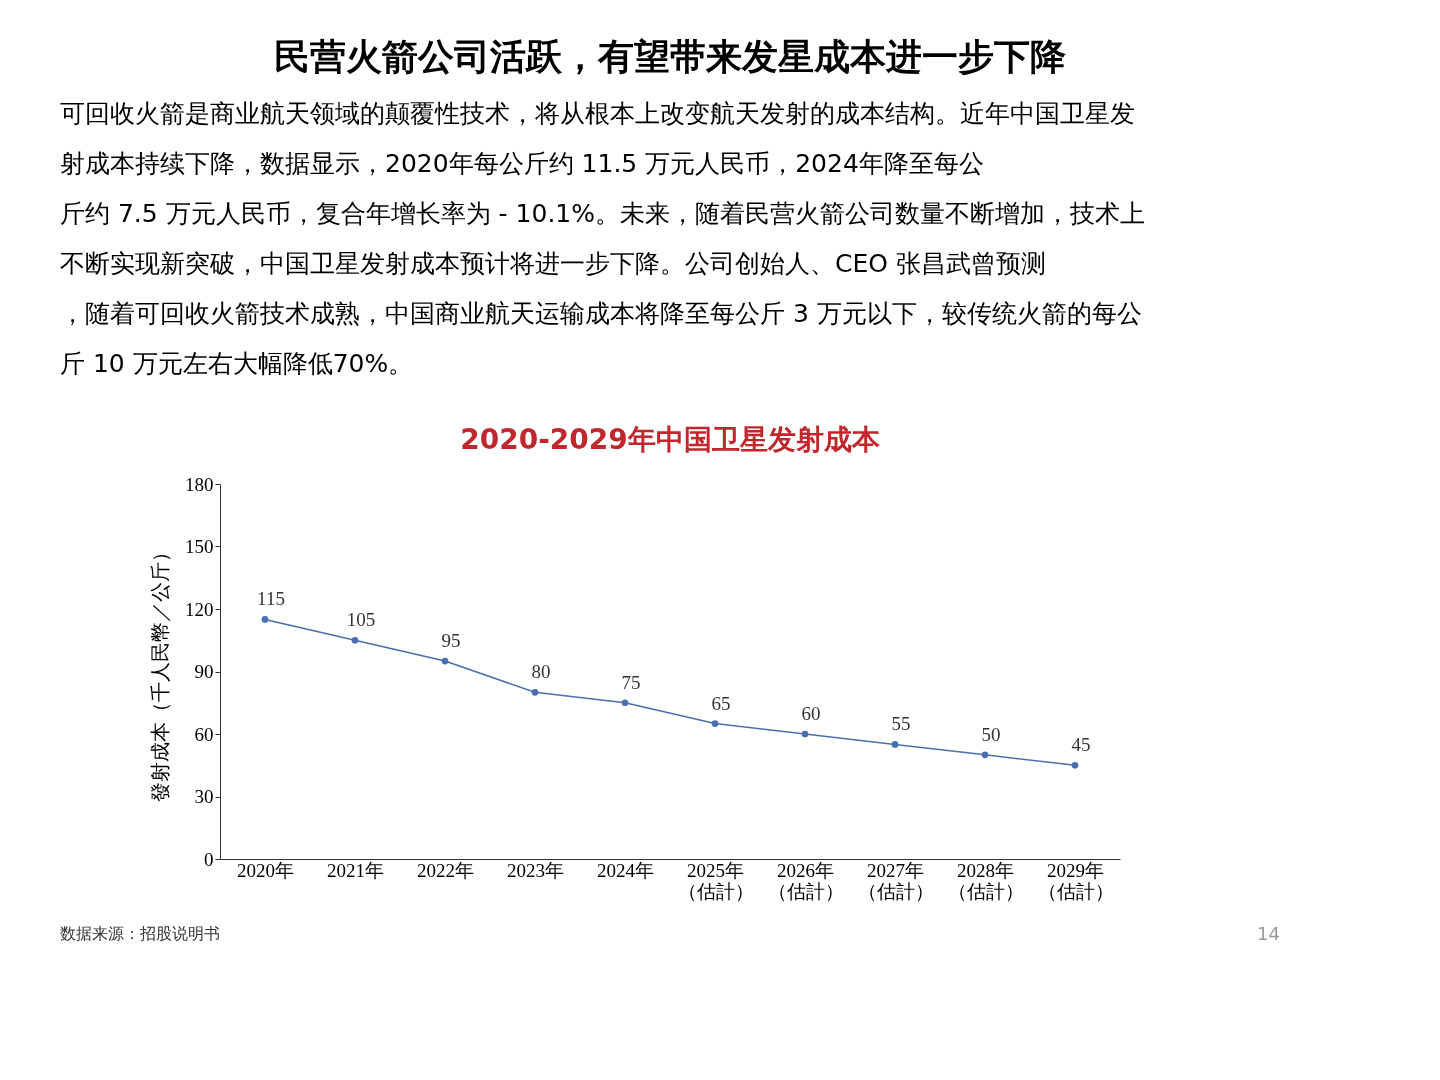 This screenshot has height=1080, width=1440. Describe the element at coordinates (541, 672) in the screenshot. I see `data-label: 80` at that location.